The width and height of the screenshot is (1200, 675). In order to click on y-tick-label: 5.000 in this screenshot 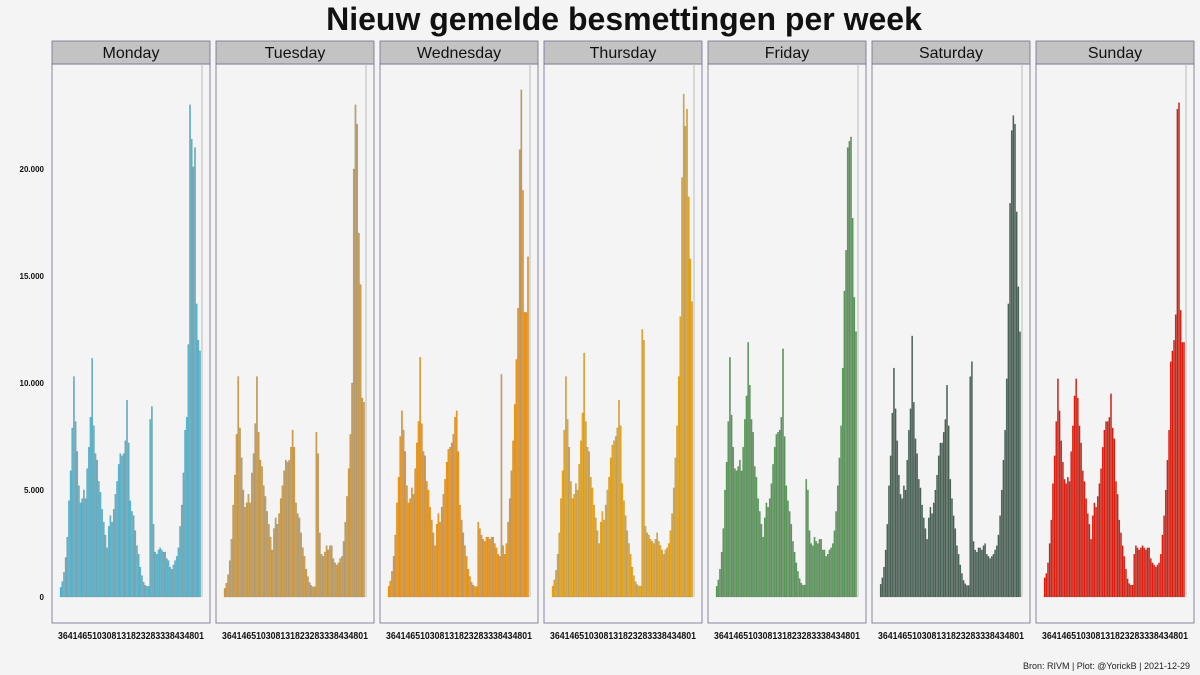, I will do `click(34, 490)`.